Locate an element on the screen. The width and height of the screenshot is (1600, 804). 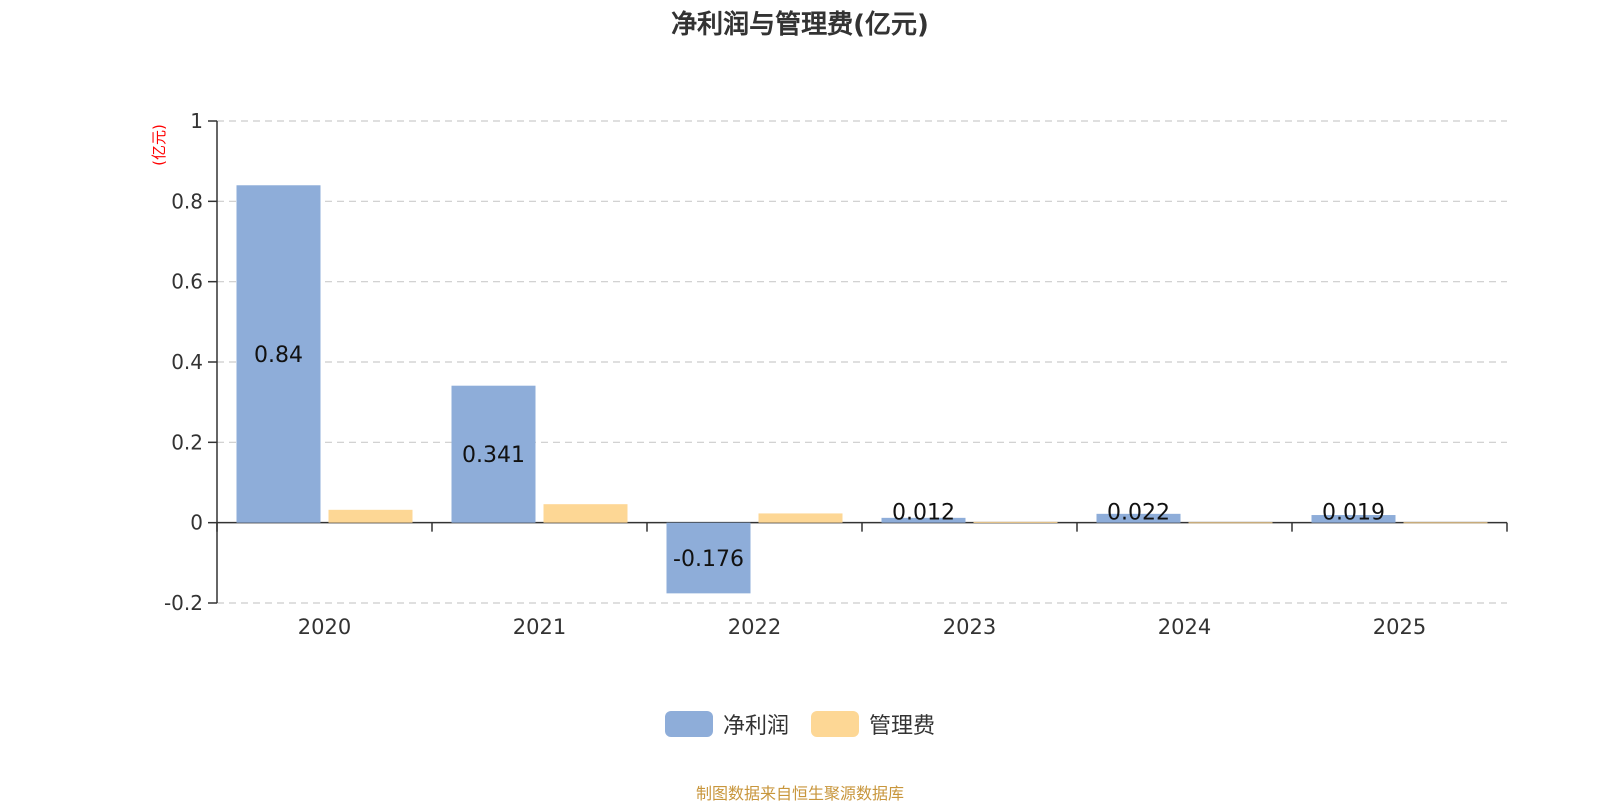
legend-item-admin-expense: 管理费 is located at coordinates (873, 724).